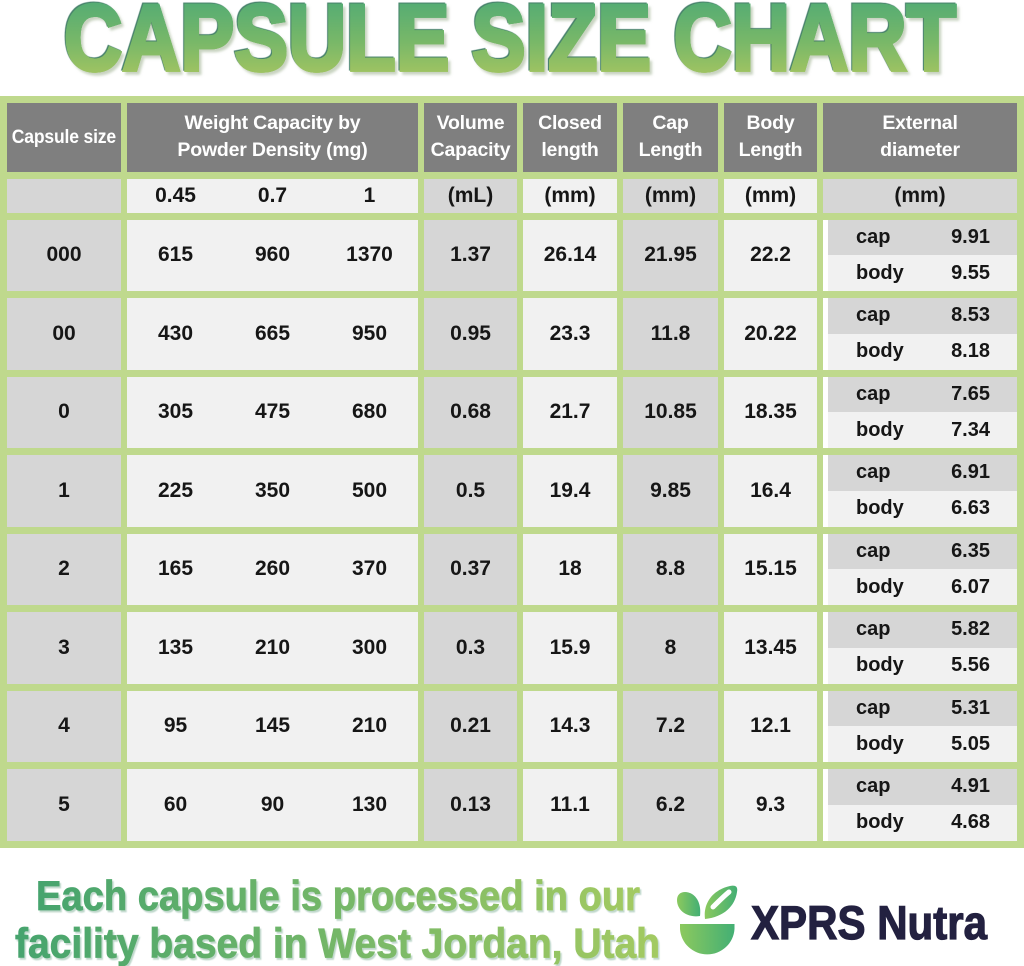 This screenshot has height=966, width=1024. What do you see at coordinates (338, 895) in the screenshot?
I see `svg-text:Each capsule is processed in o: Each capsule is processed in our` at bounding box center [338, 895].